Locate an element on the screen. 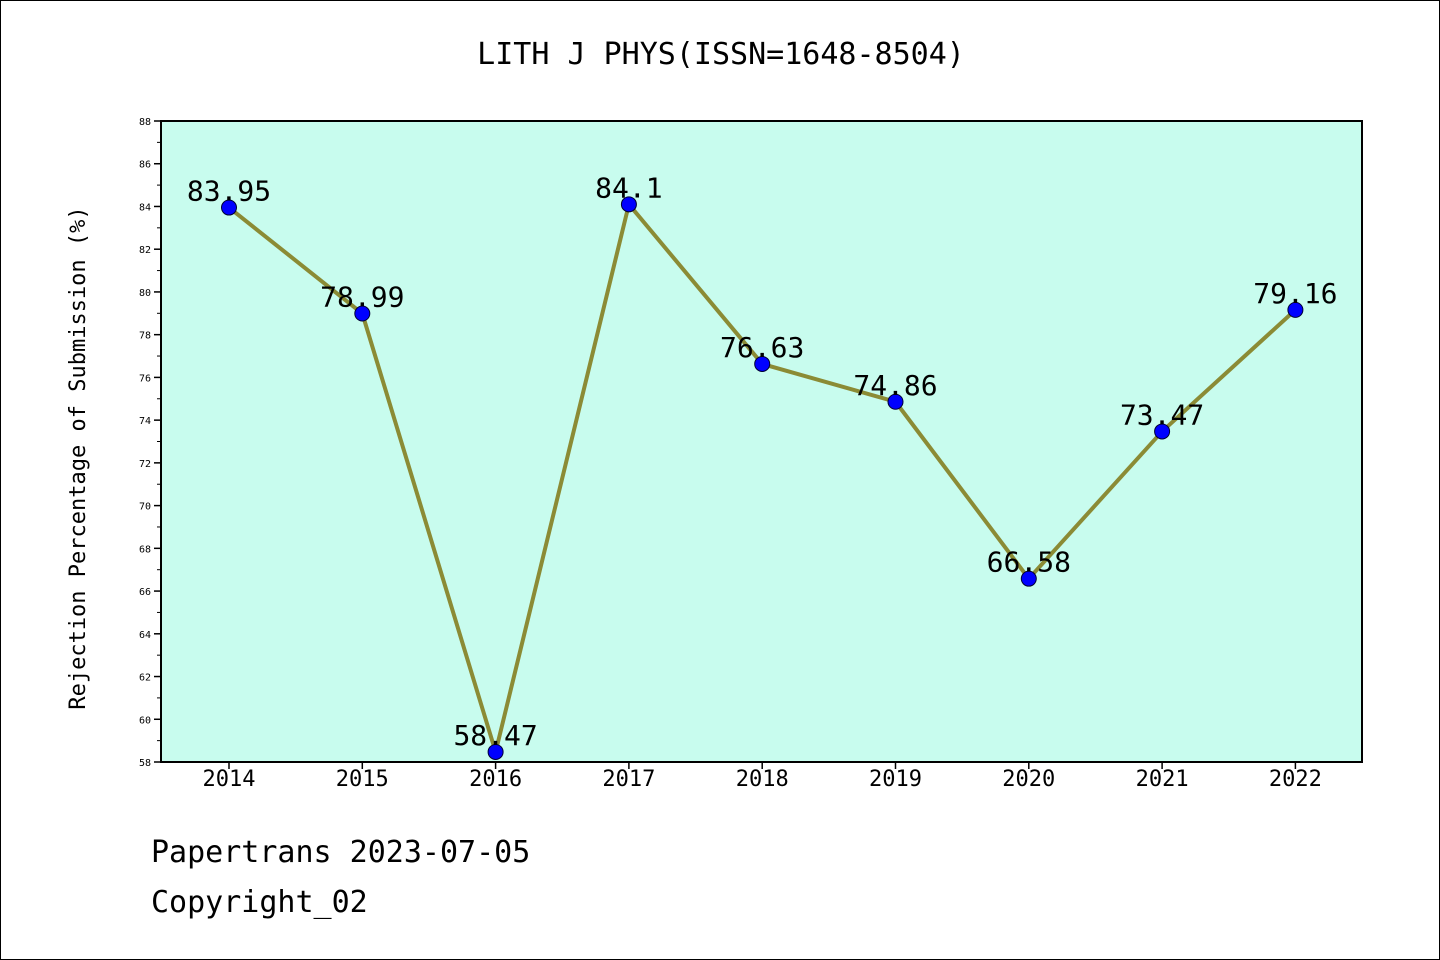 The width and height of the screenshot is (1440, 960). x-tick-label: 2014 is located at coordinates (229, 779).